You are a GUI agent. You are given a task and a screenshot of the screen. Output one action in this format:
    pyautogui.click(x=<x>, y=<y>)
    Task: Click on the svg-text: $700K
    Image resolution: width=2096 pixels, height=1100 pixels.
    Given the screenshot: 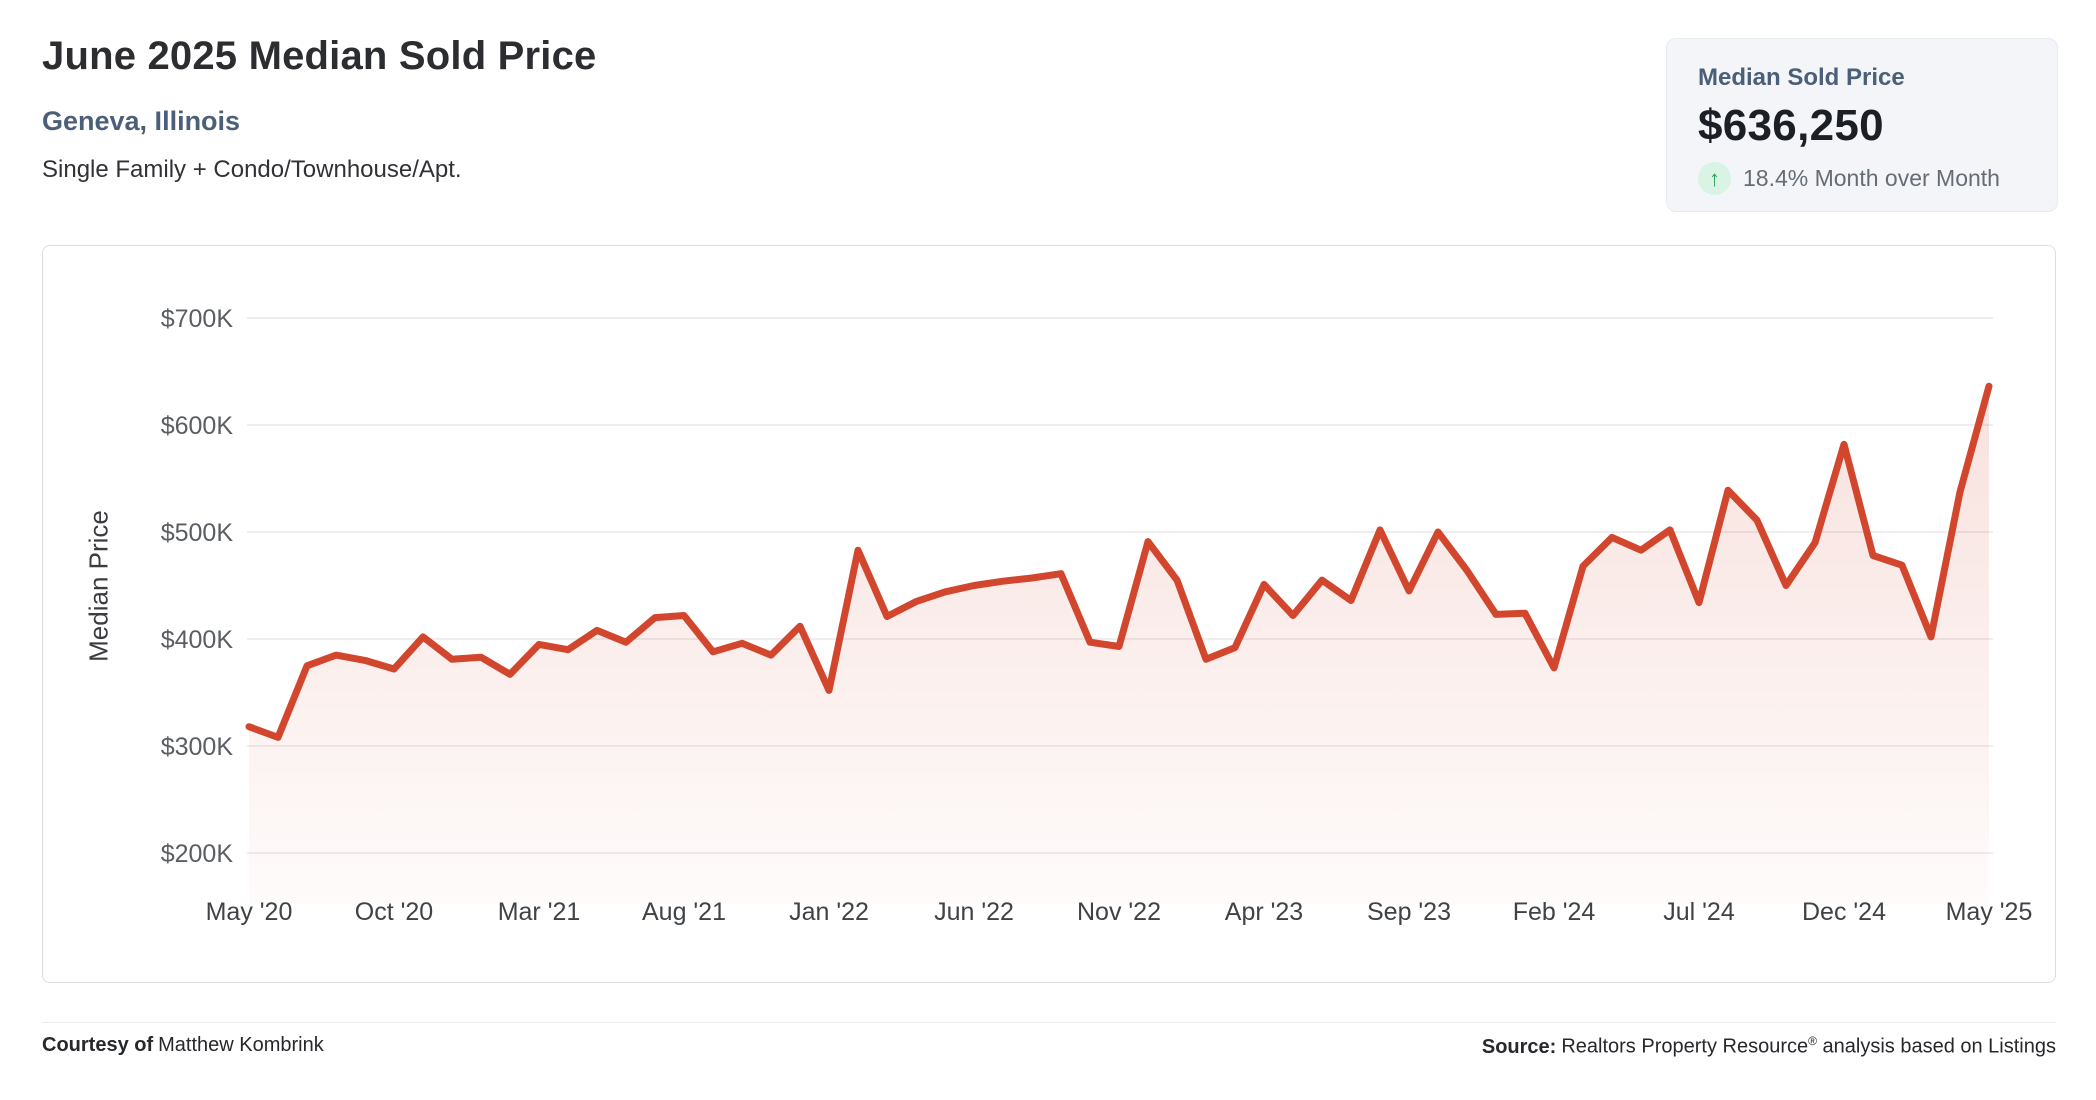 What is the action you would take?
    pyautogui.click(x=197, y=319)
    